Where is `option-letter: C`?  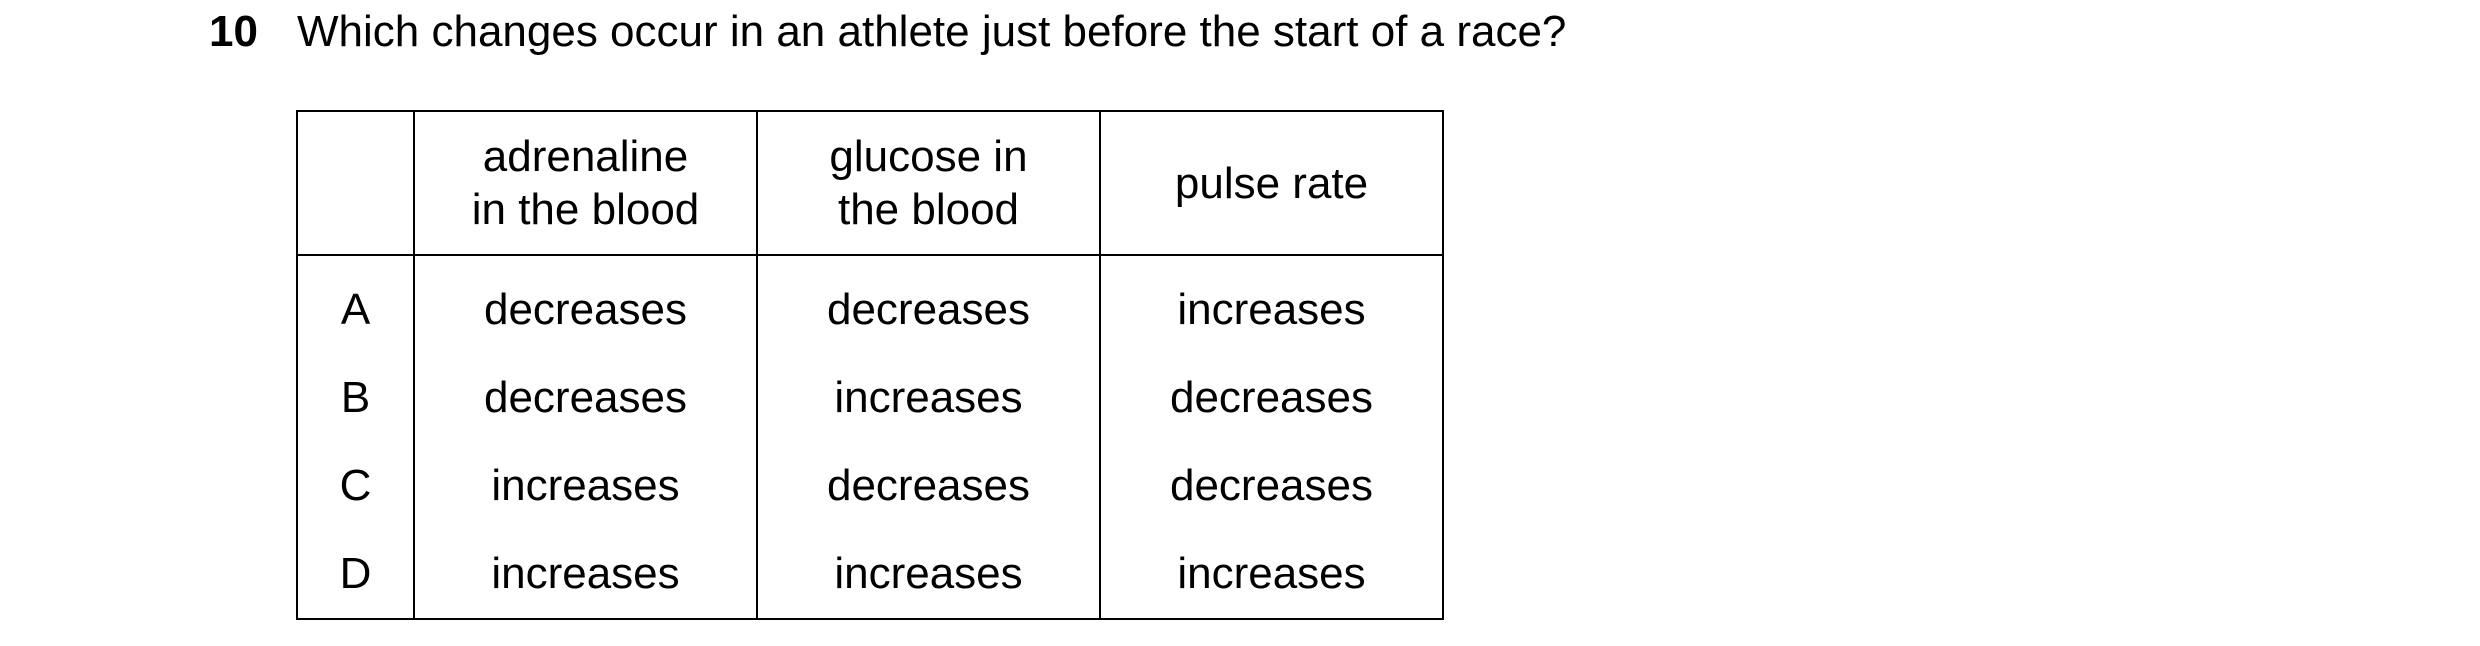
option-letter: C is located at coordinates (355, 486).